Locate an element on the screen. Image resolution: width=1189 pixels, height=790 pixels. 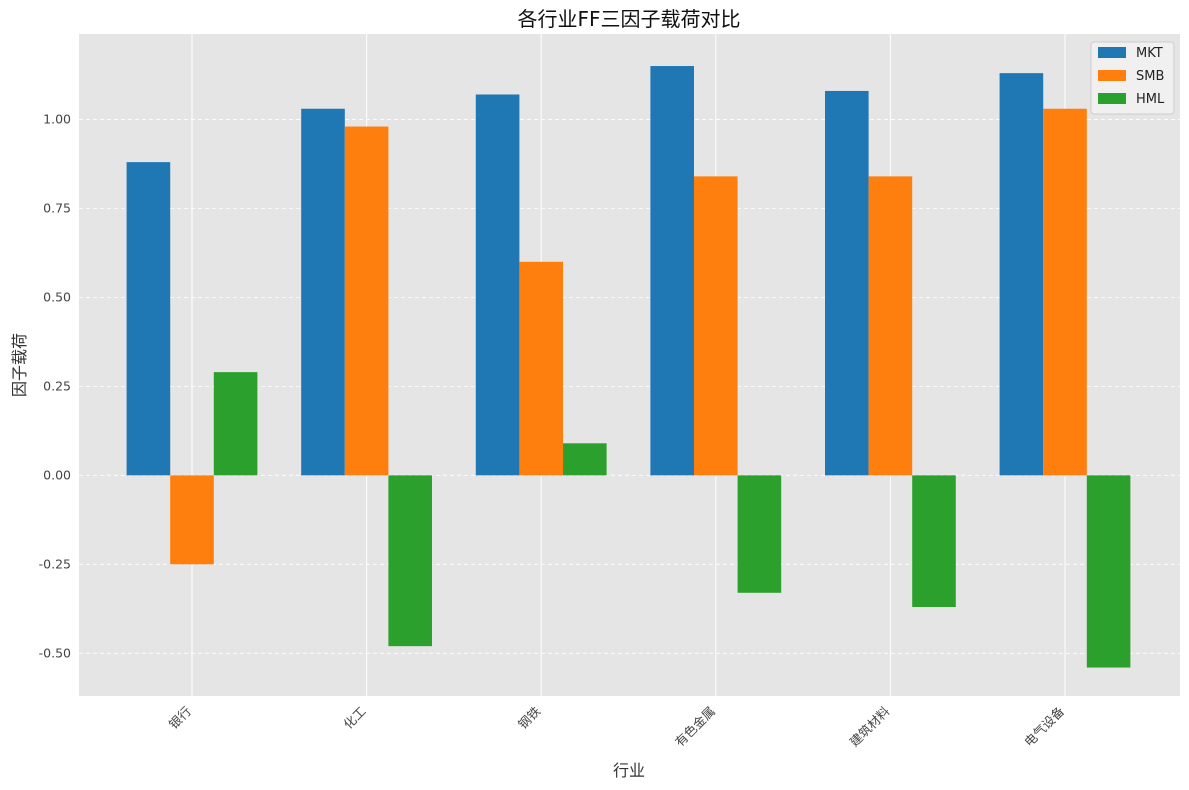
y-tick-label: -0.25 is located at coordinates (55, 563).